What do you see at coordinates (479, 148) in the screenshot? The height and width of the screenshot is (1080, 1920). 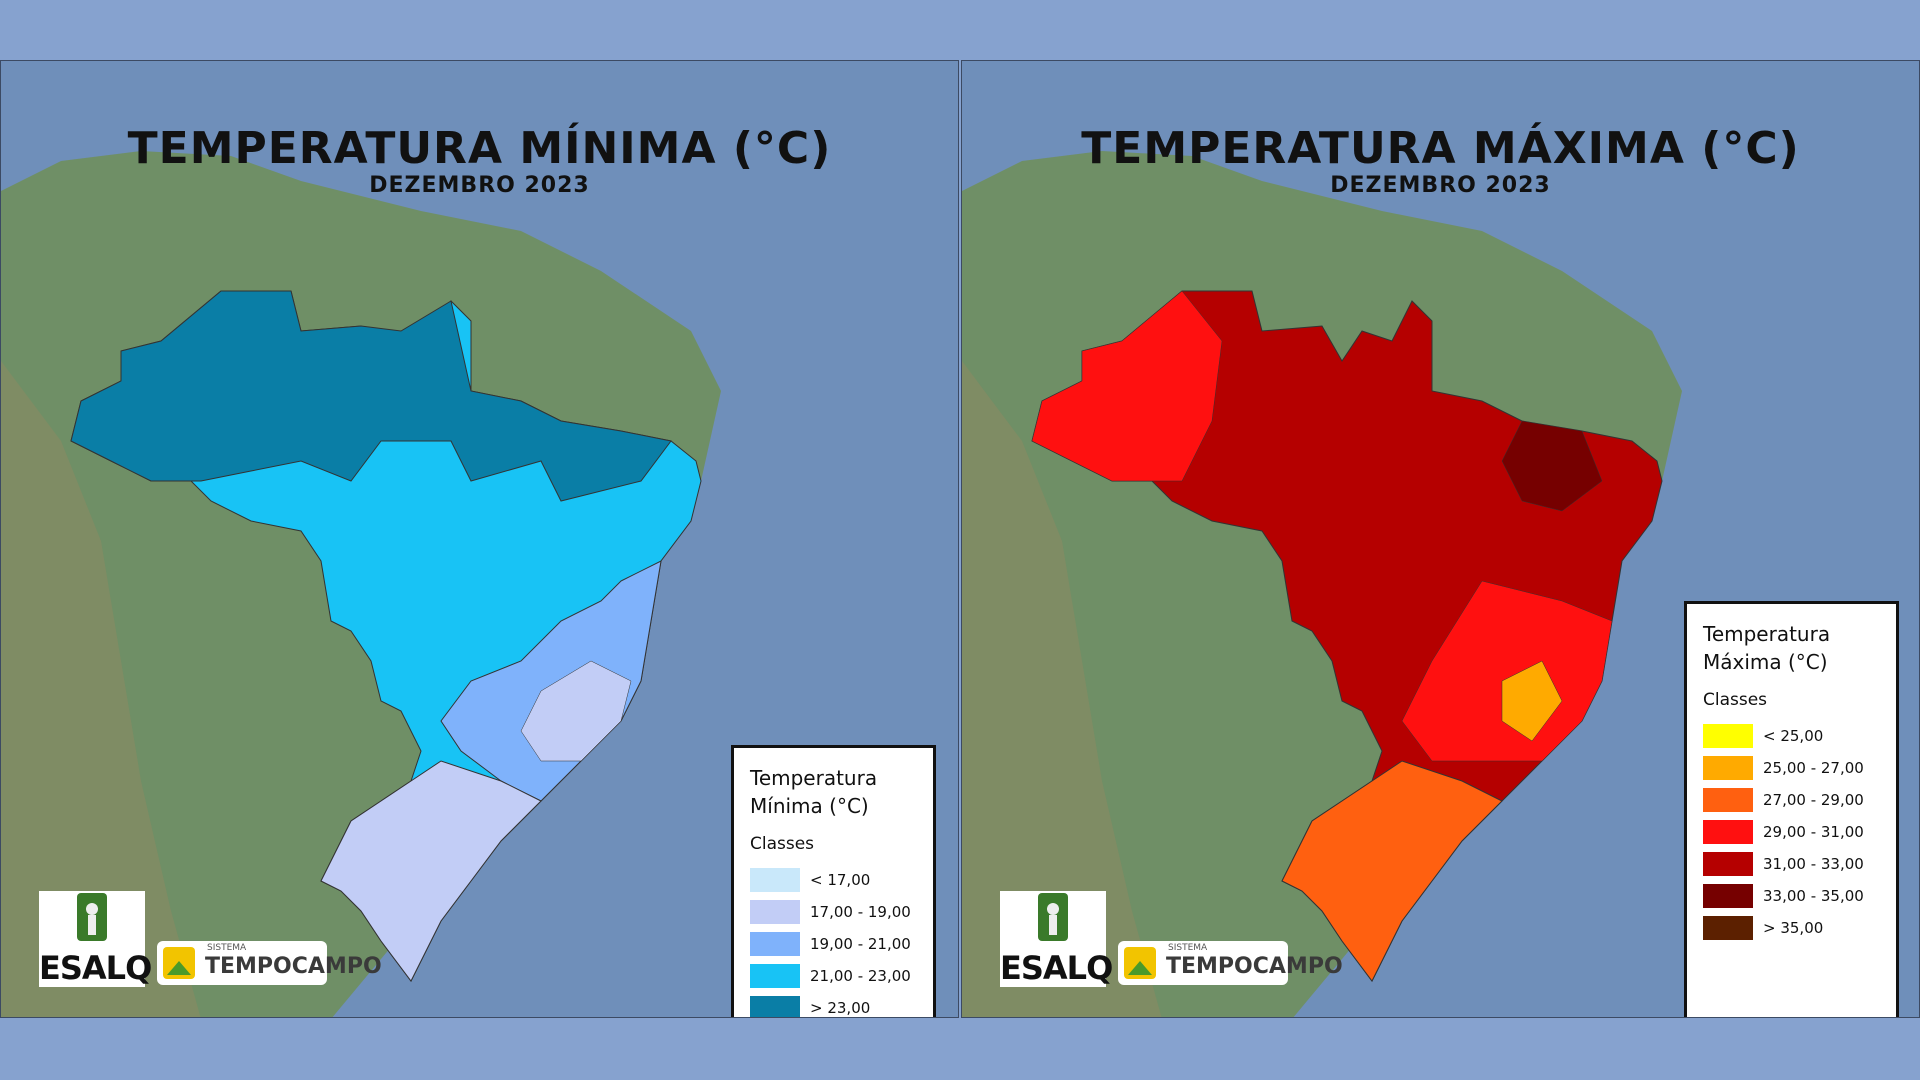 I see `map-title: TEMPERATURA MÍNIMA (°C)` at bounding box center [479, 148].